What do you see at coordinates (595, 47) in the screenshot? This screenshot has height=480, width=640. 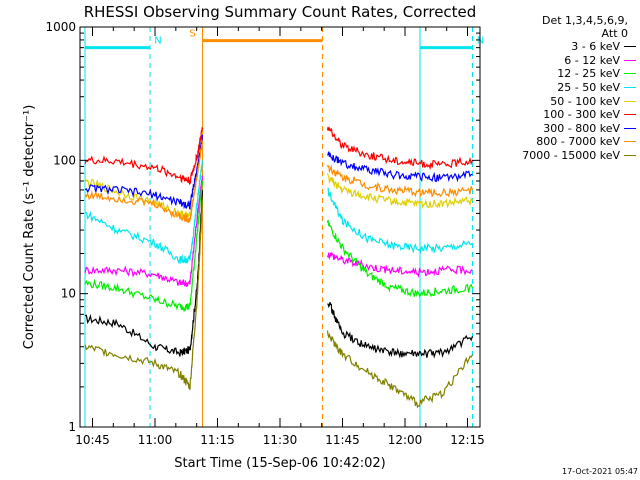 I see `legend-label: 3 - 6 keV` at bounding box center [595, 47].